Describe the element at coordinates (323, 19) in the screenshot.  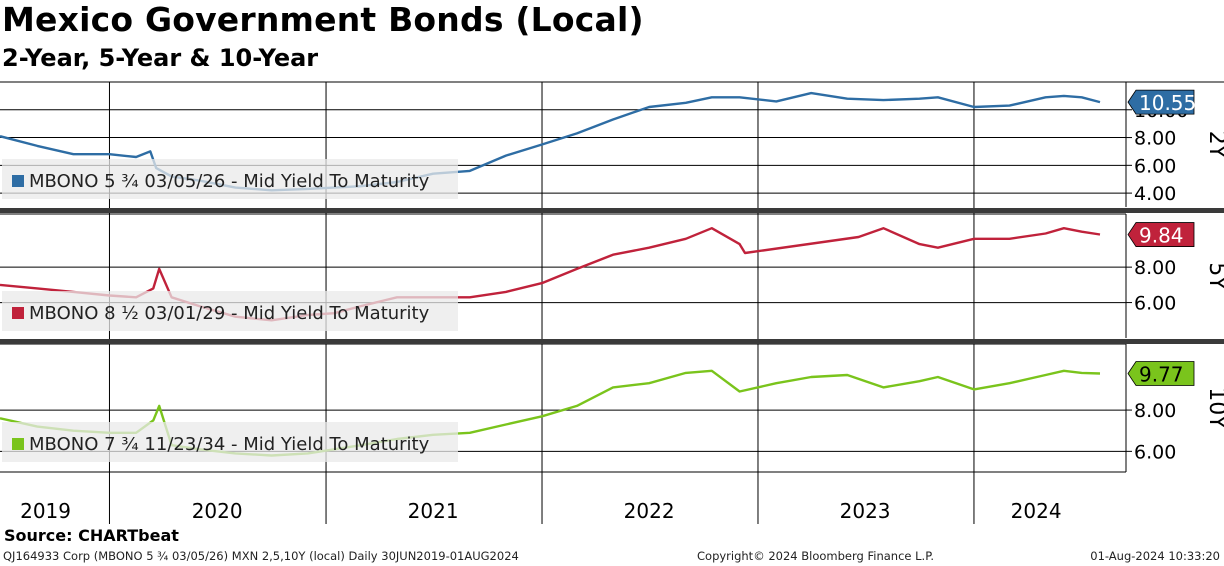
I see `page-title: Mexico Government Bonds (Local)` at that location.